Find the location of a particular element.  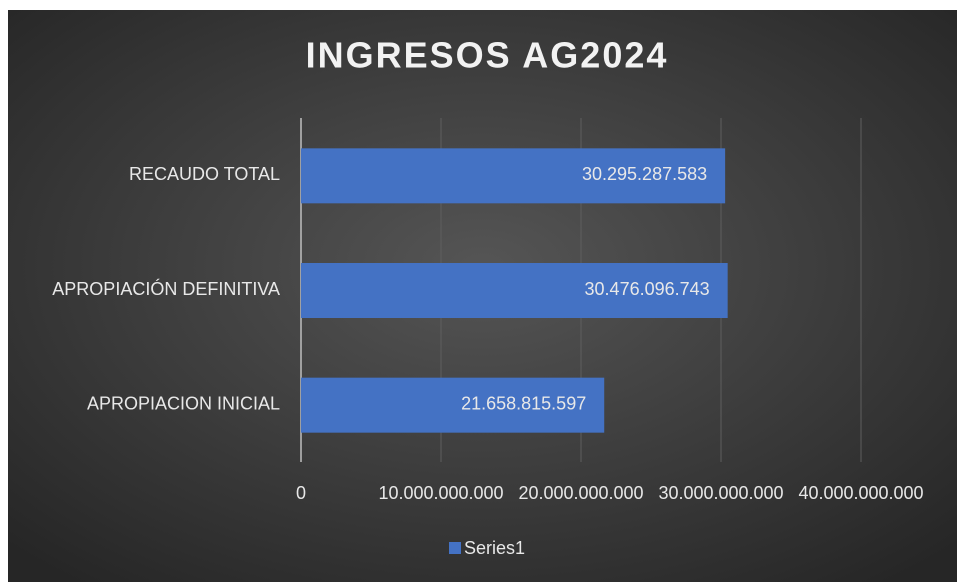

data-label: 30.295.287.583 is located at coordinates (644, 174).